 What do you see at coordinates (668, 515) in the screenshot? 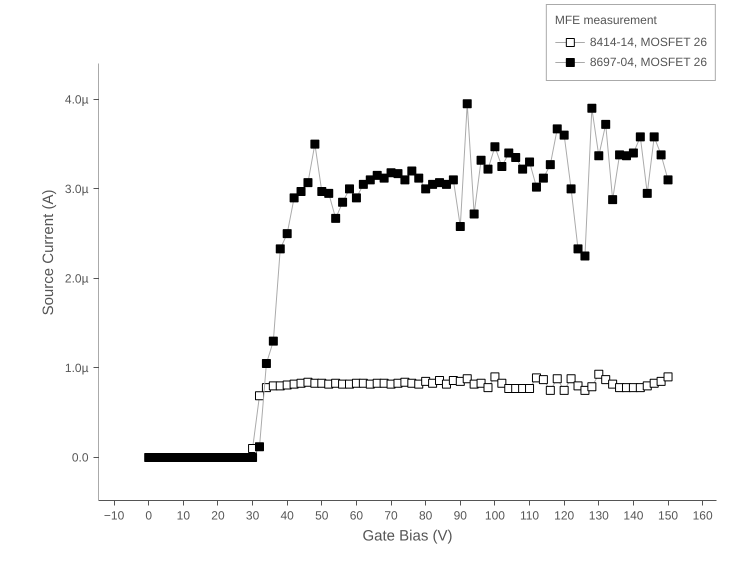
I see `x-tick-label: 150` at bounding box center [668, 515].